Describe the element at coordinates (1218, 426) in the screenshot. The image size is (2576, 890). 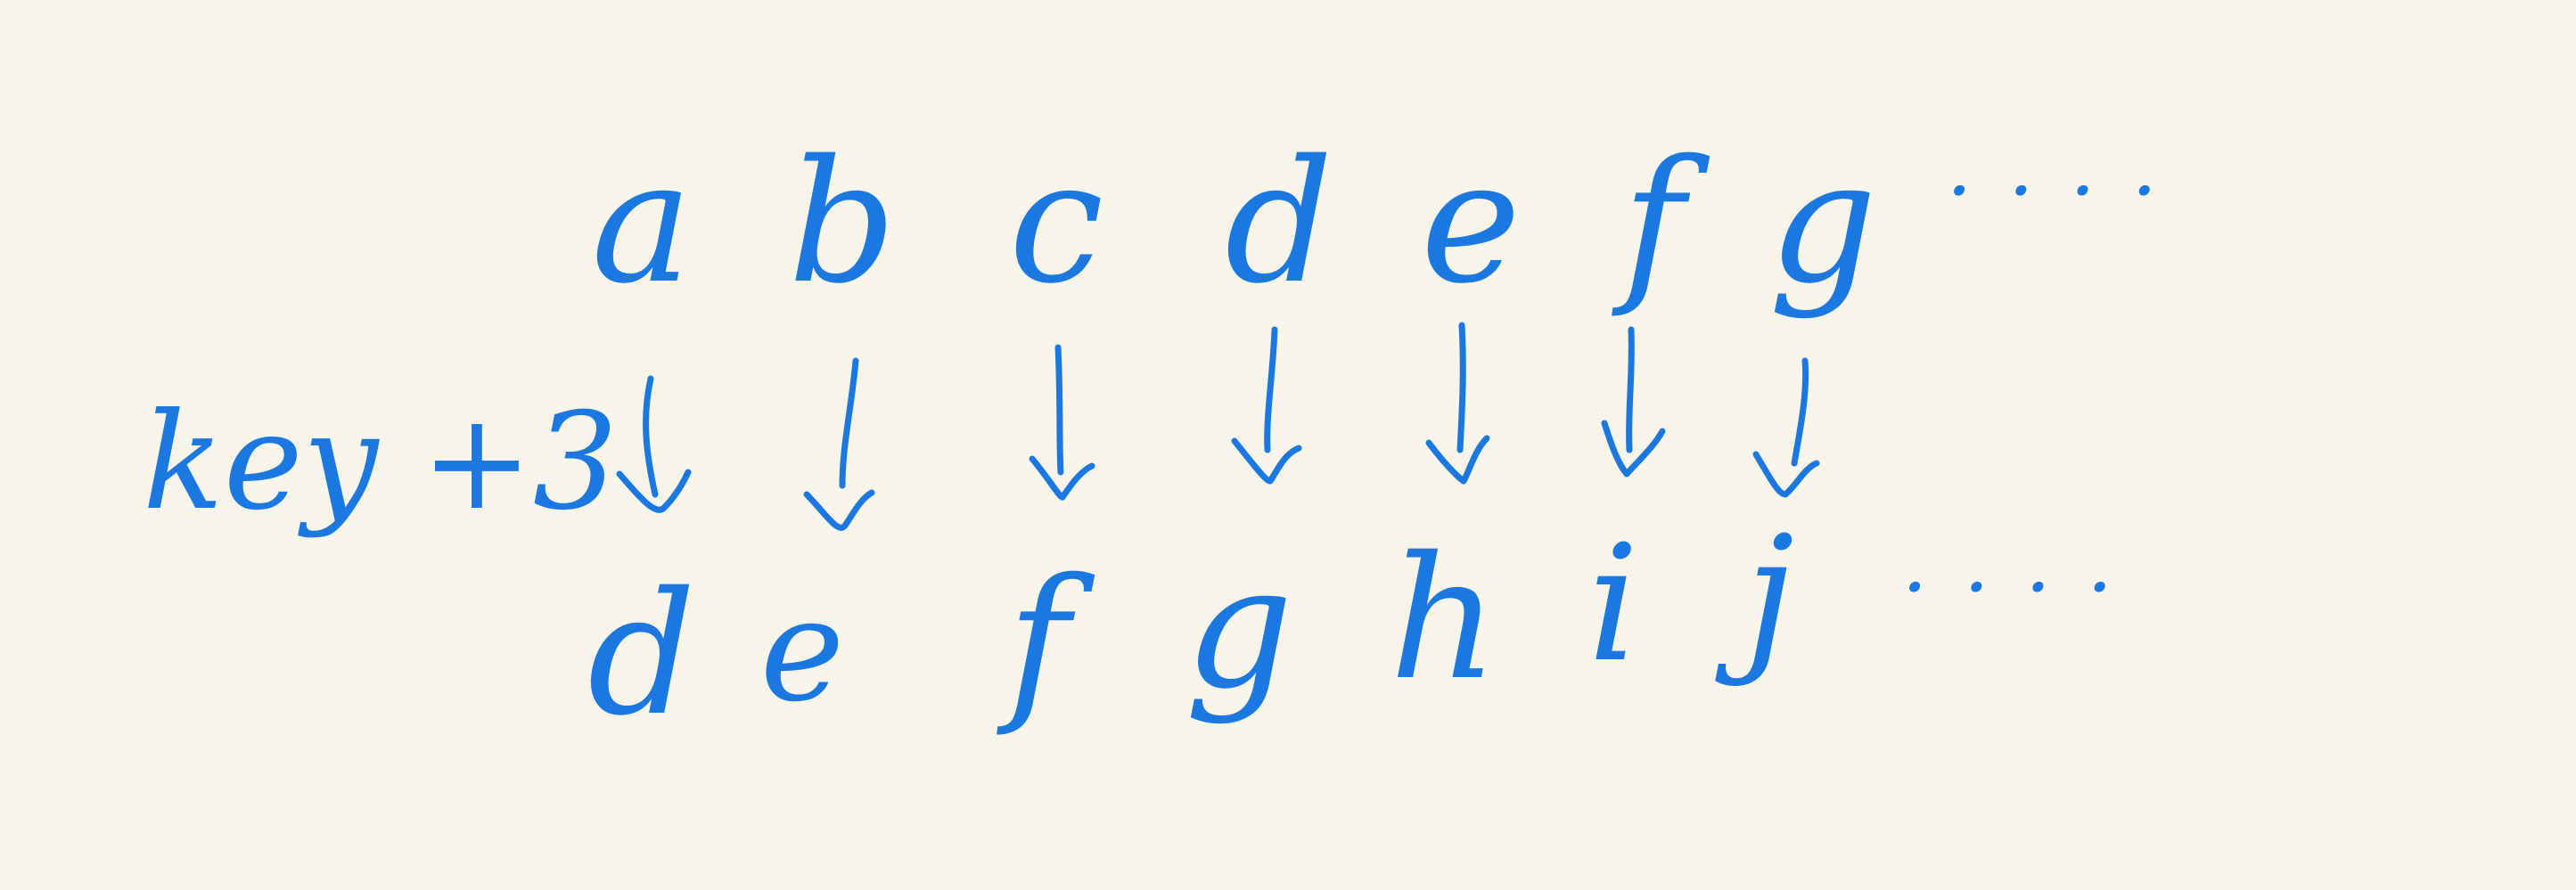
I see `shift-arrows` at that location.